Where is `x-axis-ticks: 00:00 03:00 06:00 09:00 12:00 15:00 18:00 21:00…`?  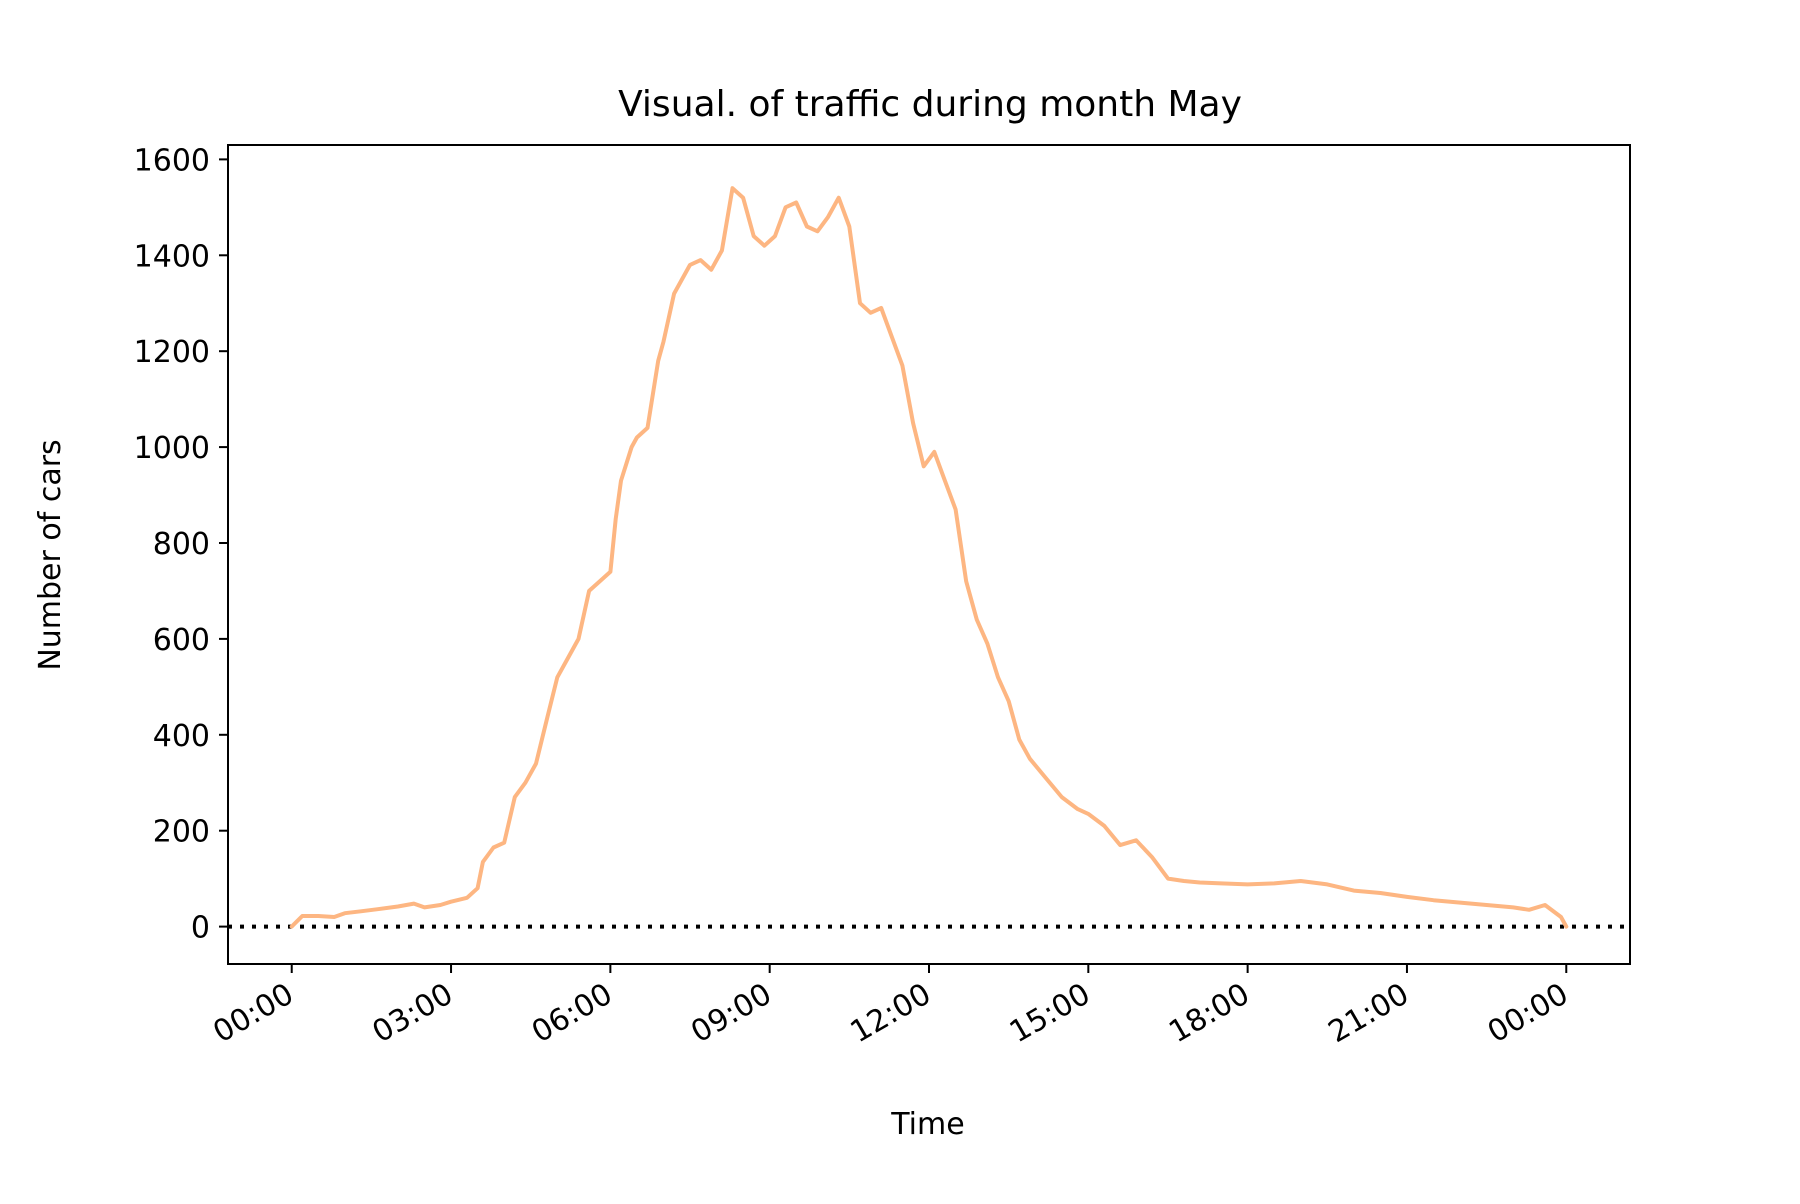 x-axis-ticks: 00:00 03:00 06:00 09:00 12:00 15:00 18:00 21:00… is located at coordinates (890, 1007).